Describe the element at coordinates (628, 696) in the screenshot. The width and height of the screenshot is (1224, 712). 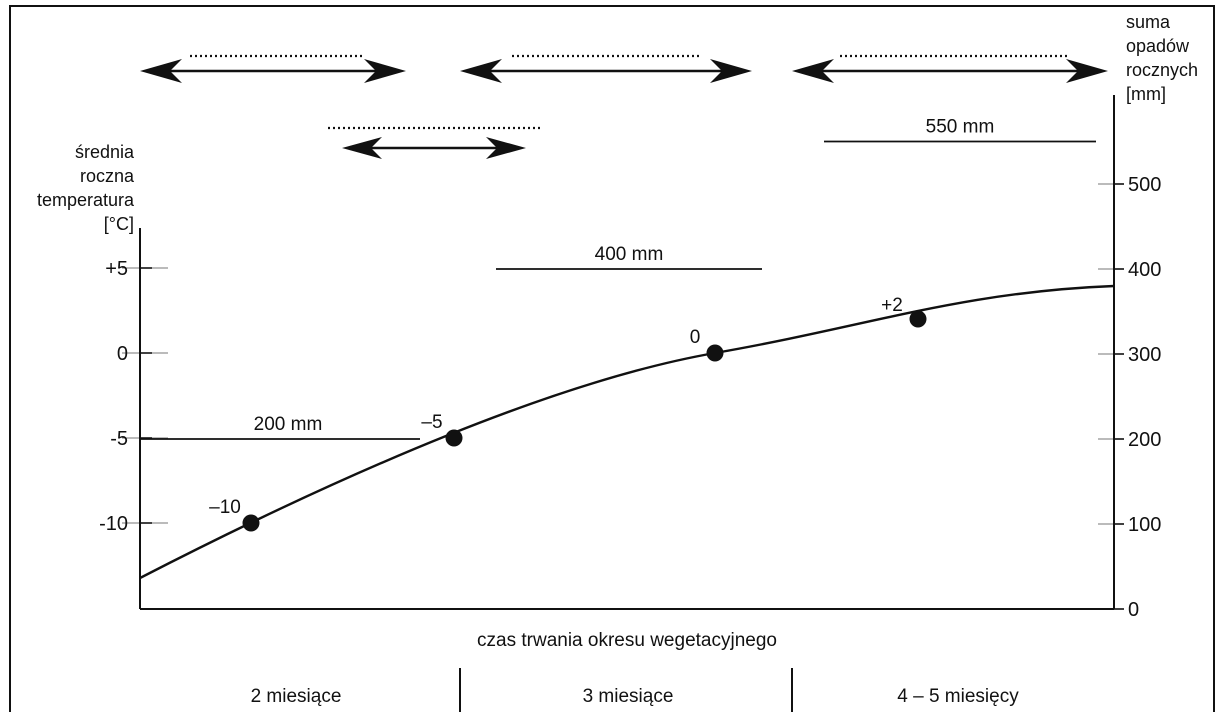
I see `period-3-months: 3 miesiące` at that location.